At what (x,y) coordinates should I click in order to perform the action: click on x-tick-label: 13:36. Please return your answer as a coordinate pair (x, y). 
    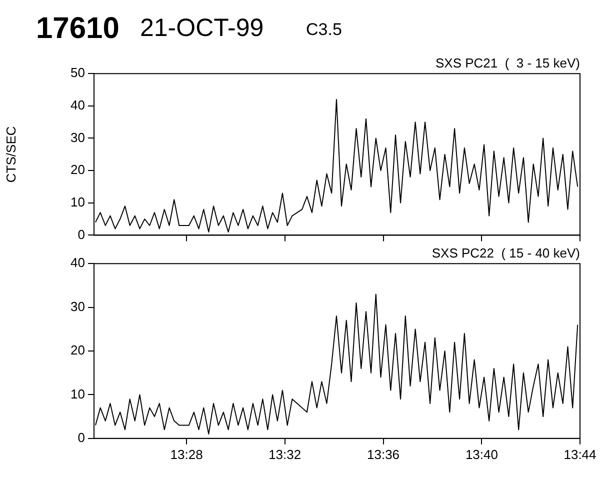
    Looking at the image, I should click on (383, 454).